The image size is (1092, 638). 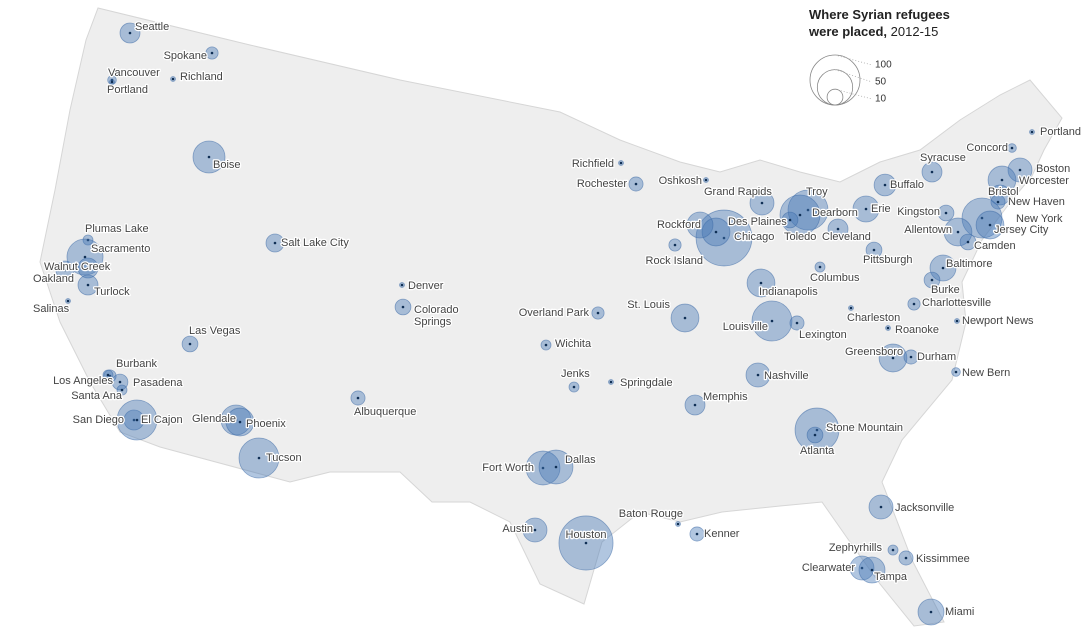 I want to click on city-label: Rockford, so click(x=679, y=225).